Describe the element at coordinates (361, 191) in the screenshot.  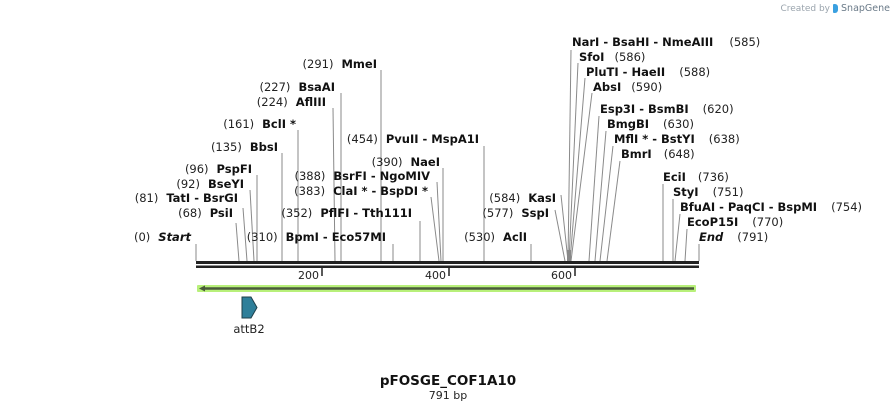
I see `site-label: (383) ClaI * - BspDI *` at that location.